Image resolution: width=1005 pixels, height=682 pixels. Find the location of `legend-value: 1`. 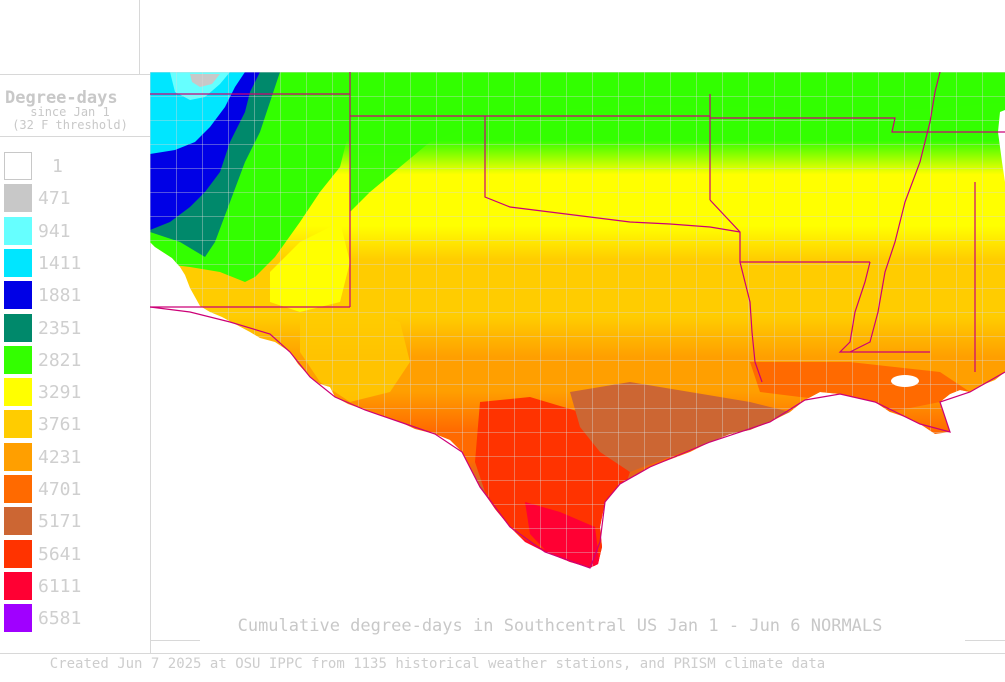

legend-value: 1 is located at coordinates (57, 166).